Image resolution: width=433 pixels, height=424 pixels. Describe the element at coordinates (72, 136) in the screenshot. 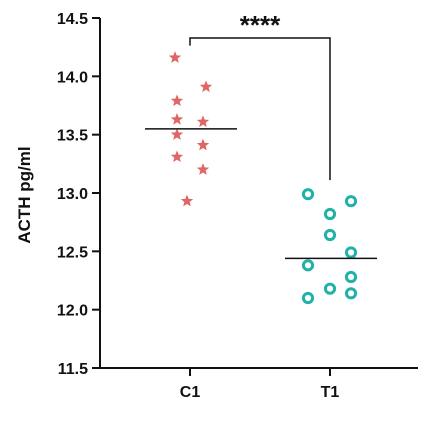

I see `y-tick-label: 13.5` at that location.